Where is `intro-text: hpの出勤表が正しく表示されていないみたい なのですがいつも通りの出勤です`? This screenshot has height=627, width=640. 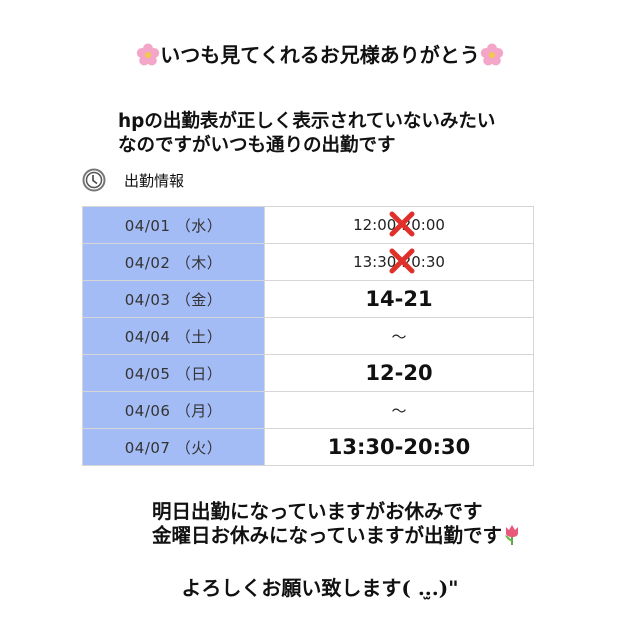 intro-text: hpの出勤表が正しく表示されていないみたい なのですがいつも通りの出勤です is located at coordinates (306, 134).